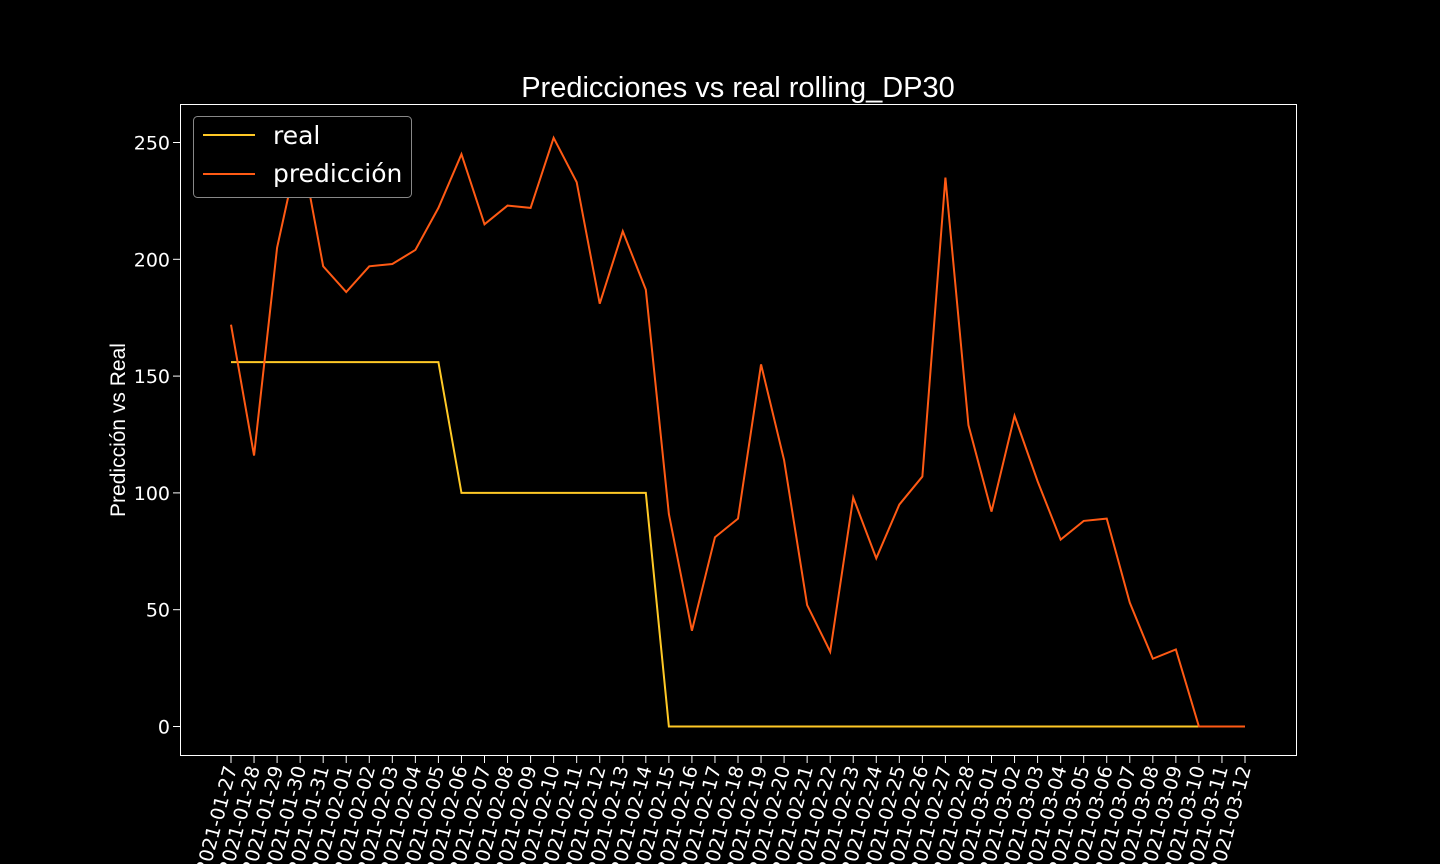 The image size is (1440, 864). I want to click on y-tick-label: 100, so click(152, 494).